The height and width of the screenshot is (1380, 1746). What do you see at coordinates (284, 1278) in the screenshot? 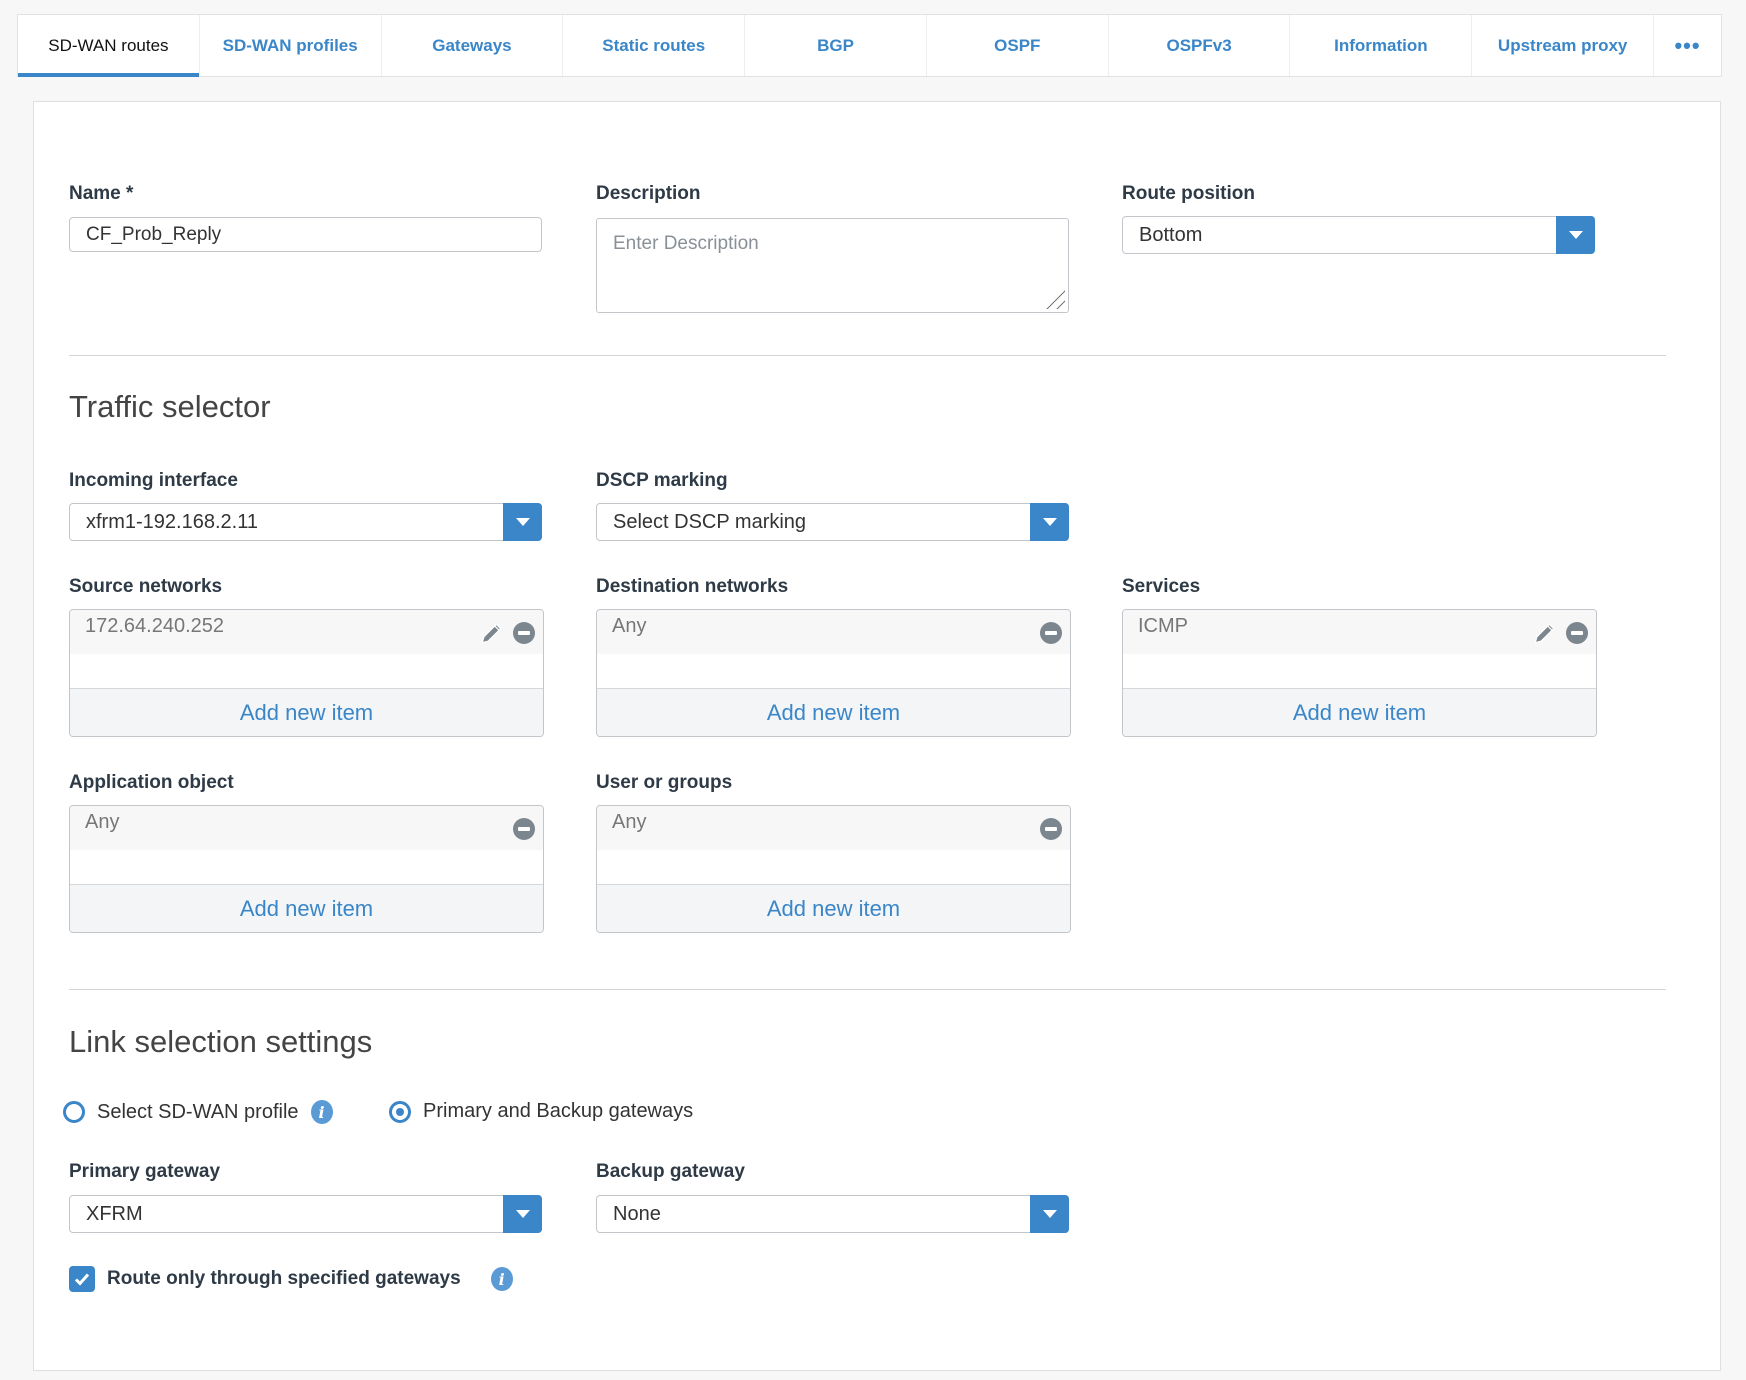
I see `route-only-label: Route only through specified gateways` at bounding box center [284, 1278].